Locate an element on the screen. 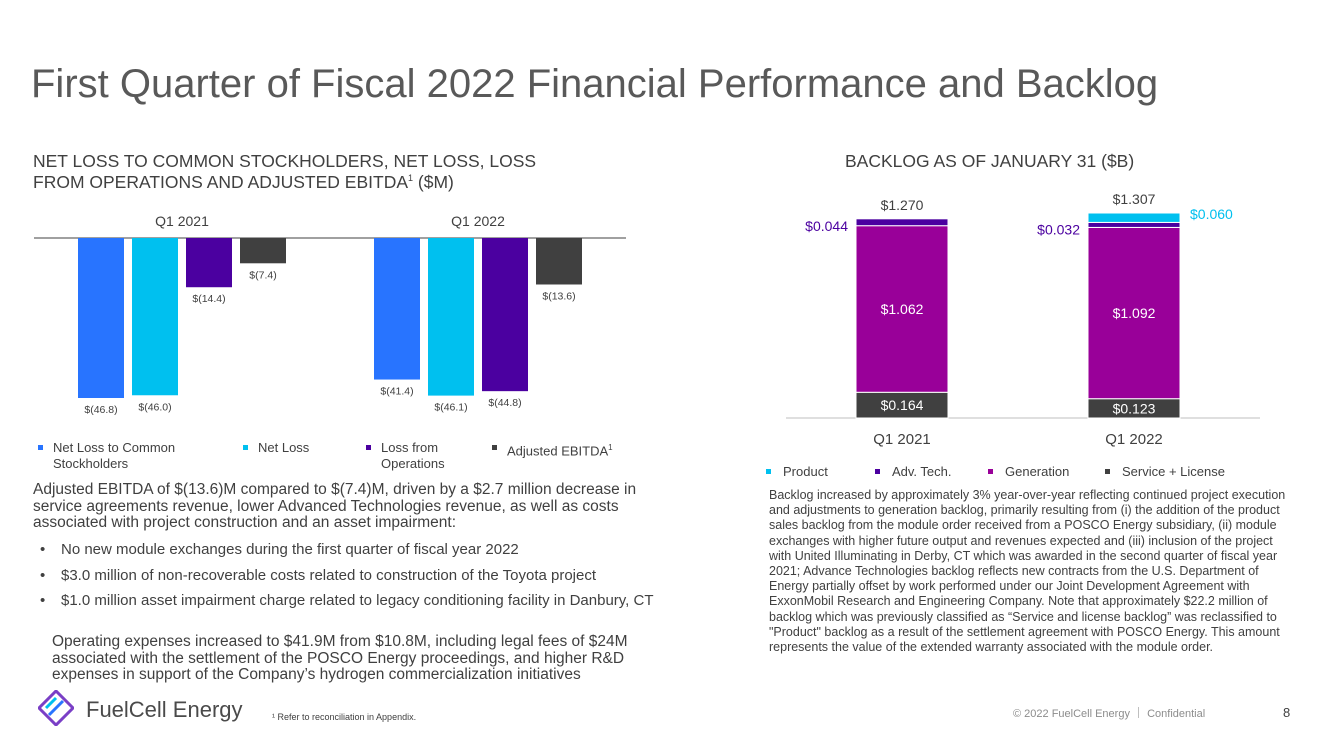  data-label: $(46.8) is located at coordinates (100, 410).